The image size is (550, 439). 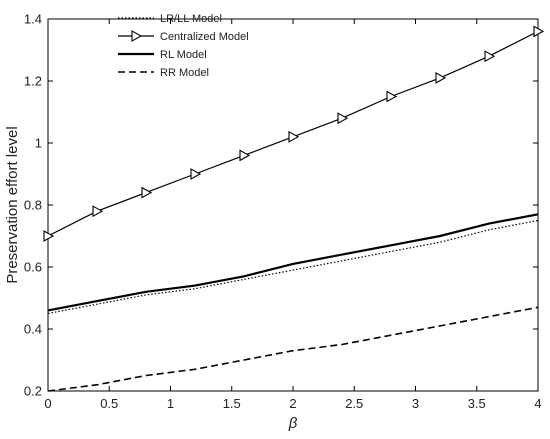 I want to click on x-tick-label: 3.5, so click(x=477, y=403).